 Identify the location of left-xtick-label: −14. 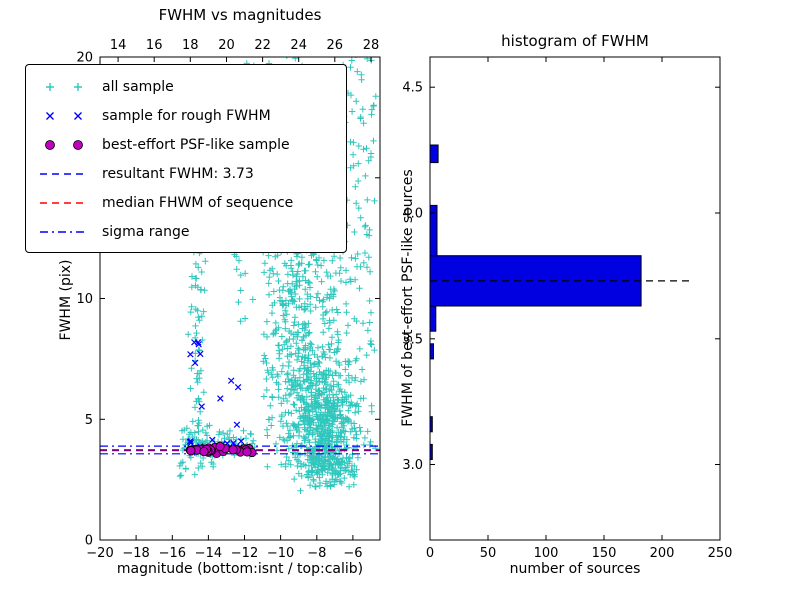
(208, 553).